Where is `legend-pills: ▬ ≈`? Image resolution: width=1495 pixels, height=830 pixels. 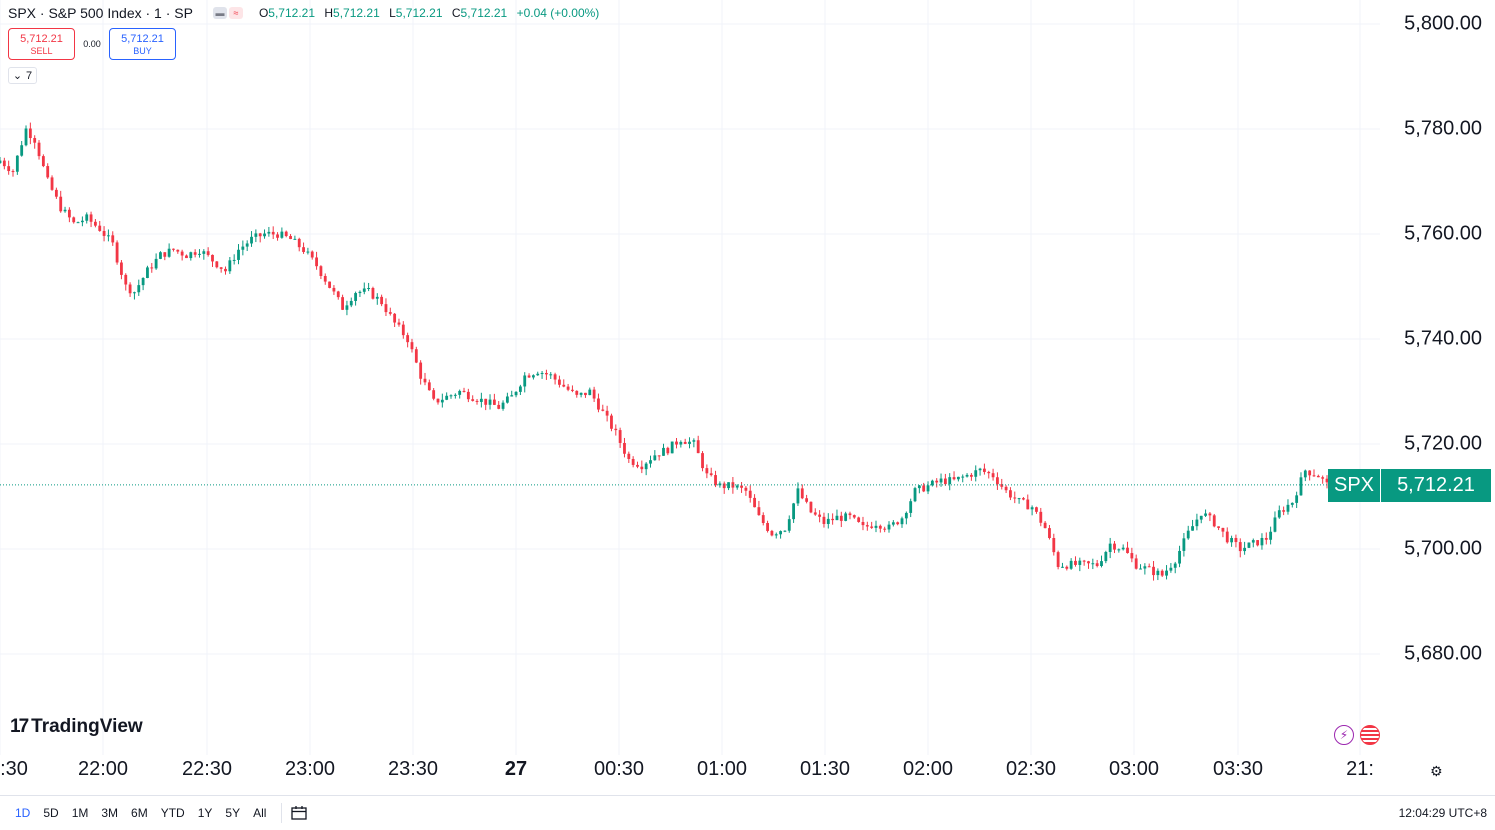
legend-pills: ▬ ≈ is located at coordinates (228, 13).